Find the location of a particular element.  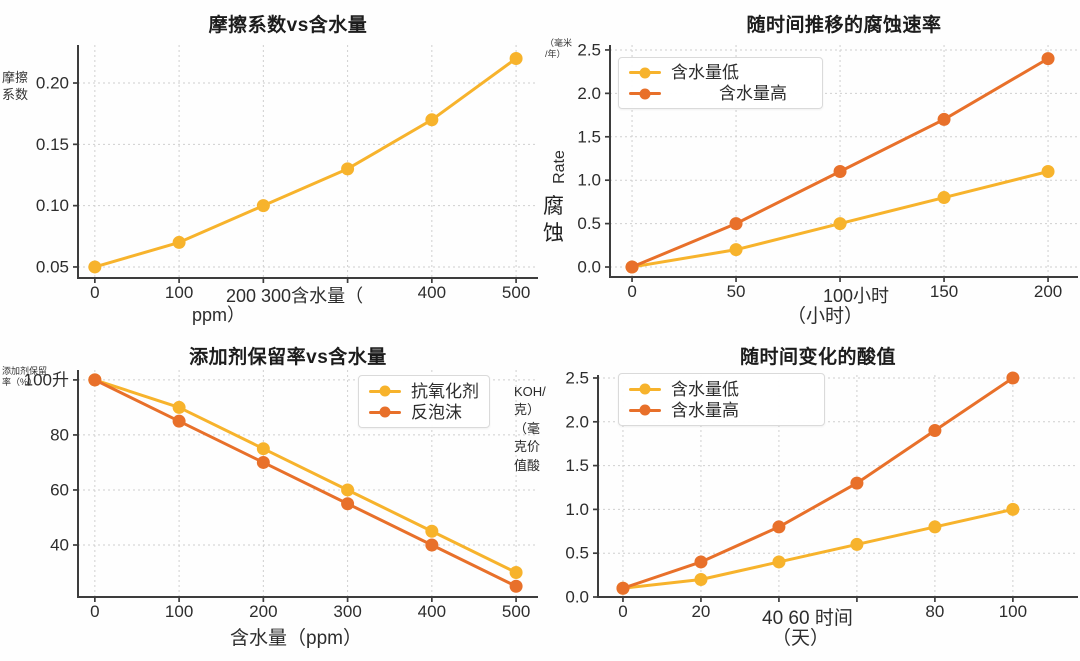

y-axis-units-label: （毫米 /年） is located at coordinates (559, 48).